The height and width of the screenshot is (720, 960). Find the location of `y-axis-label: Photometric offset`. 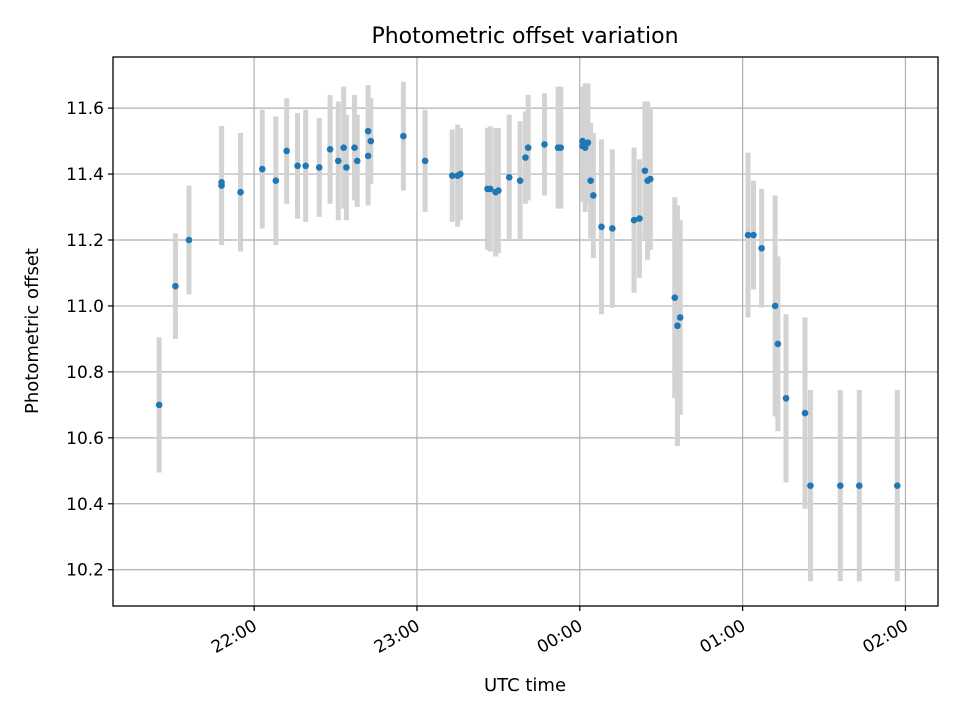

y-axis-label: Photometric offset is located at coordinates (32, 331).